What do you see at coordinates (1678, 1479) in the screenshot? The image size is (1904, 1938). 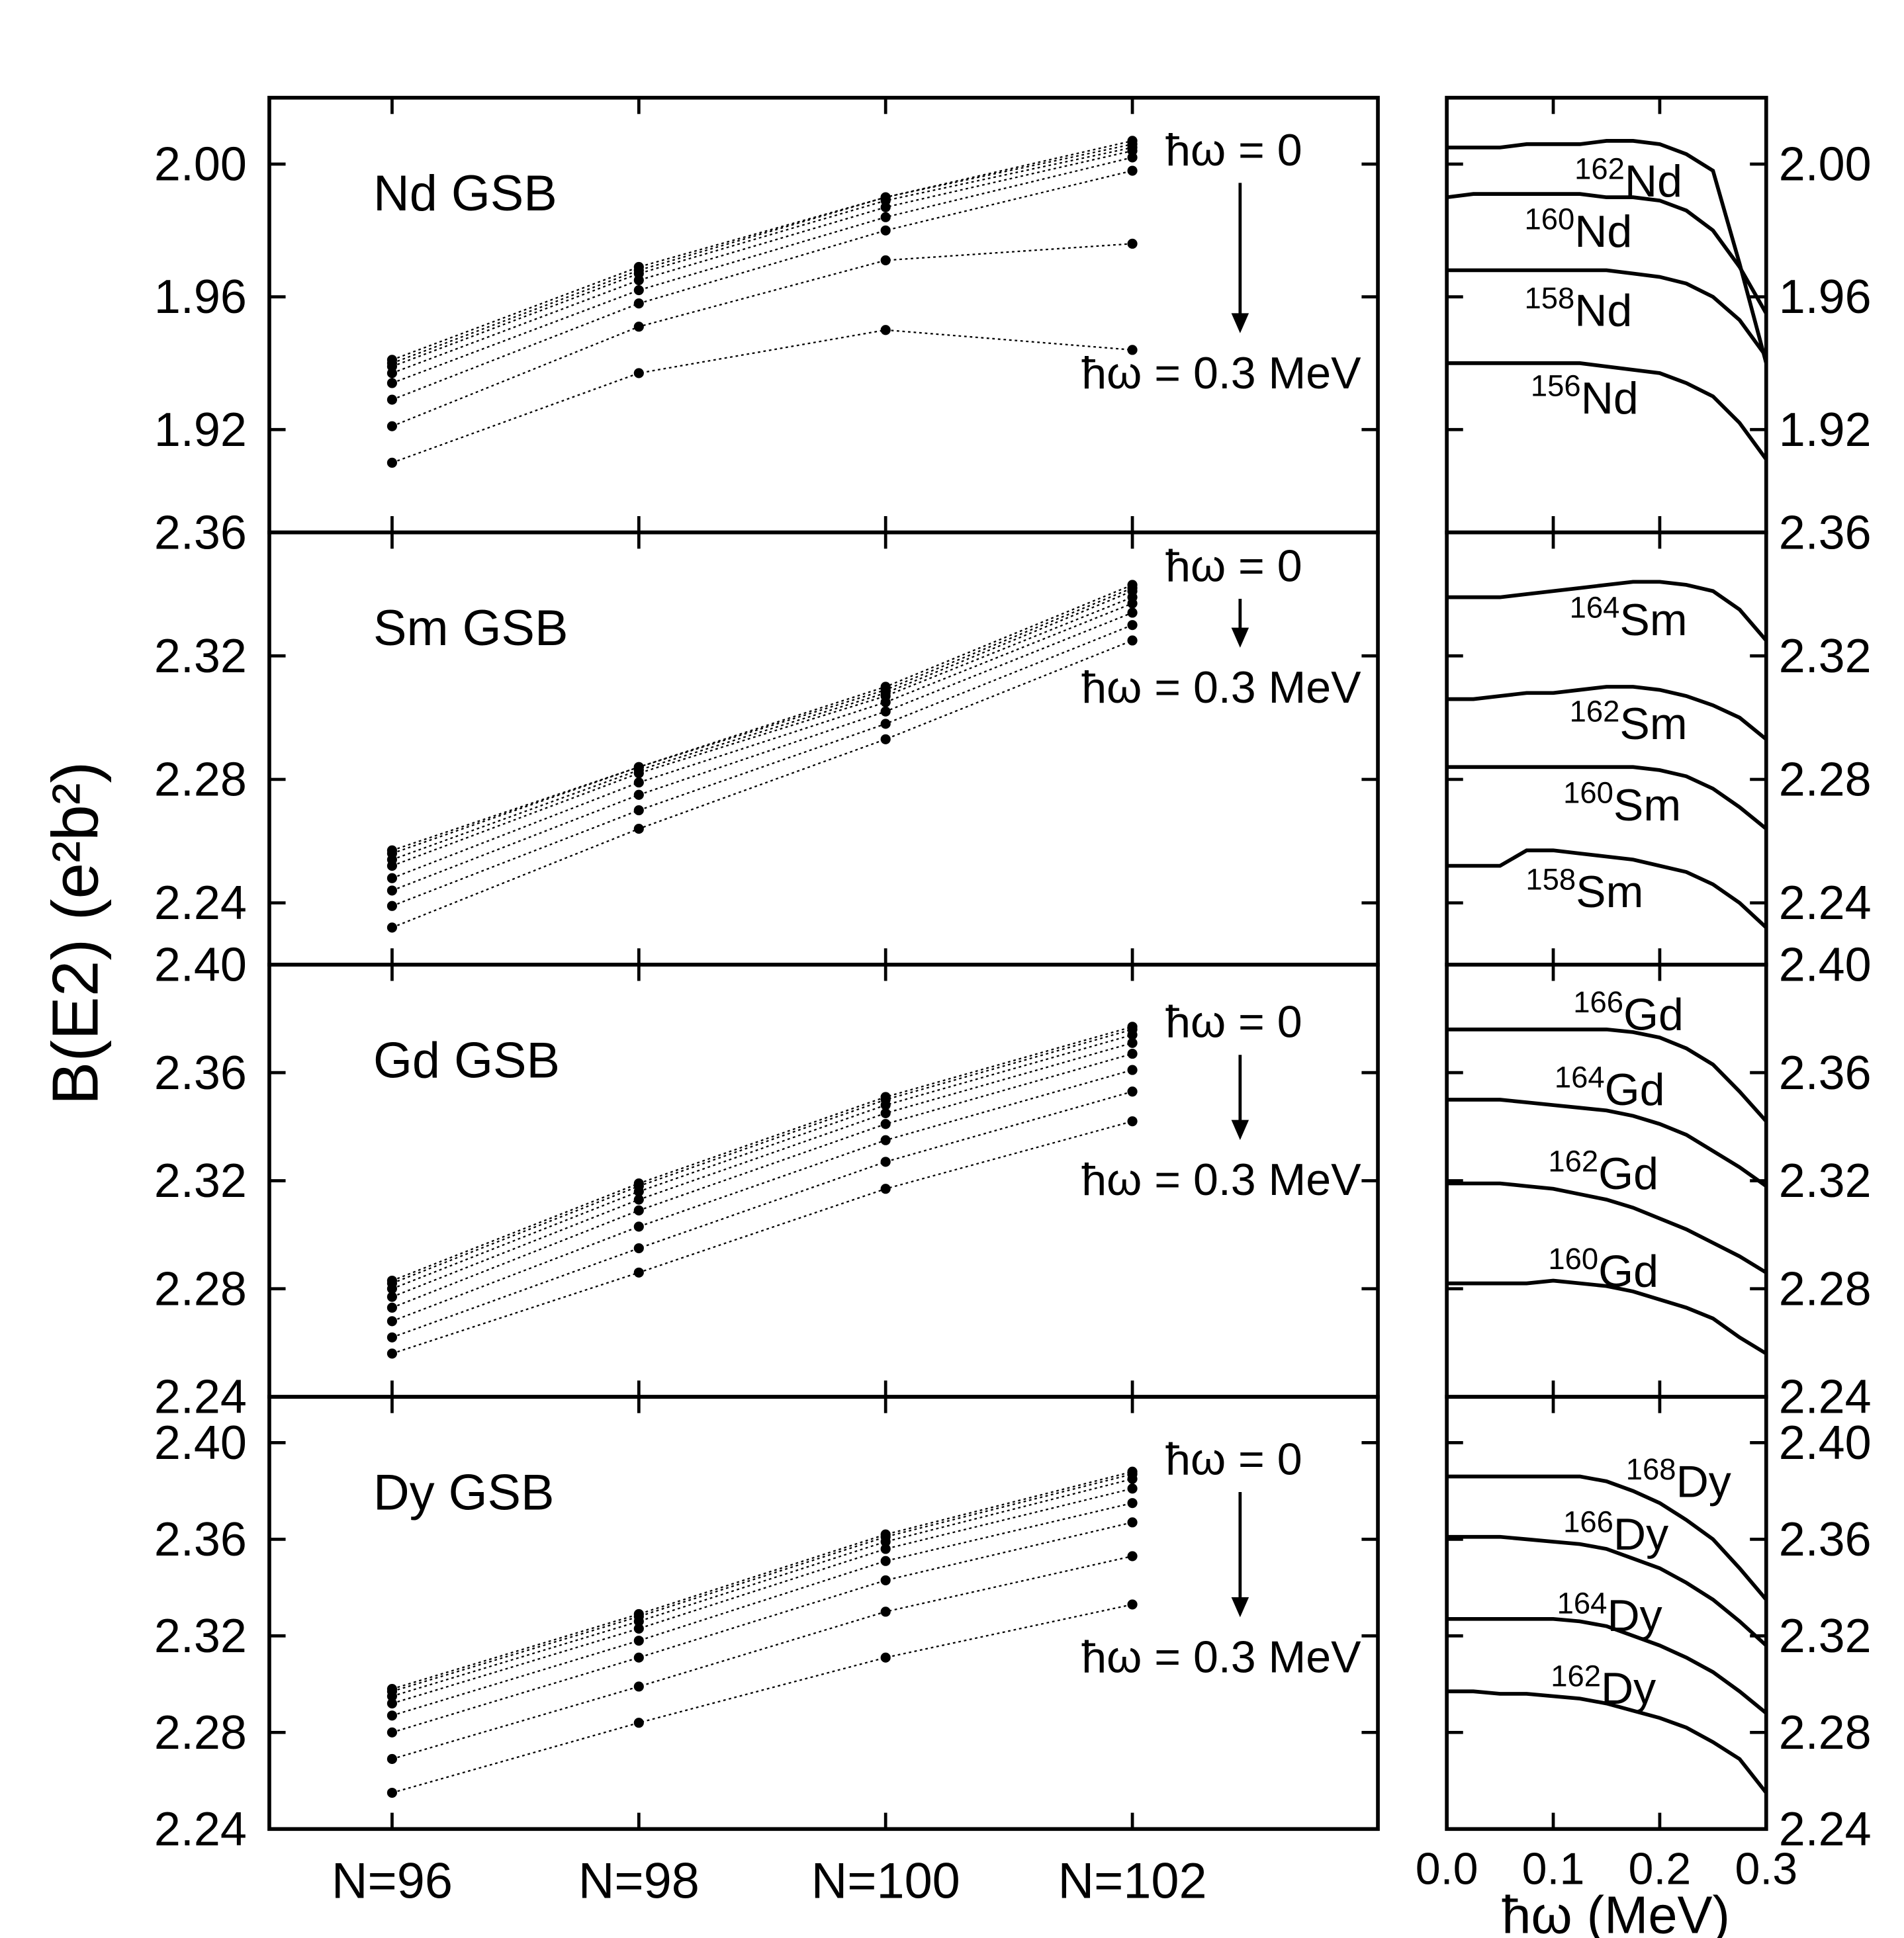 I see `series-label: 168Dy` at bounding box center [1678, 1479].